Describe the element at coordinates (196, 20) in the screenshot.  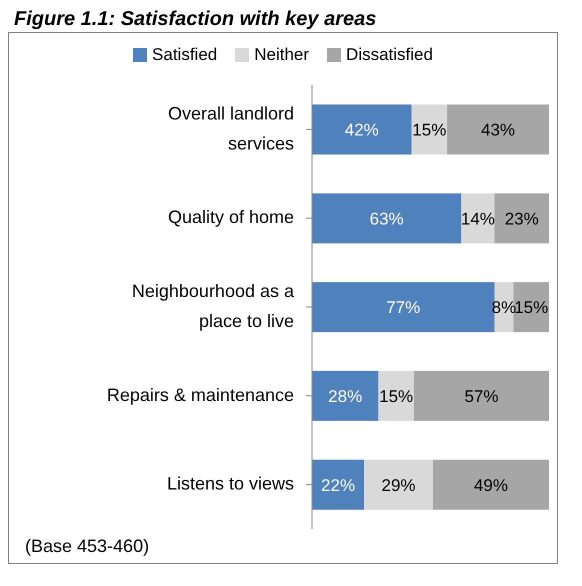
I see `chart-title: Figure 1.1: Satisfaction with key areas` at that location.